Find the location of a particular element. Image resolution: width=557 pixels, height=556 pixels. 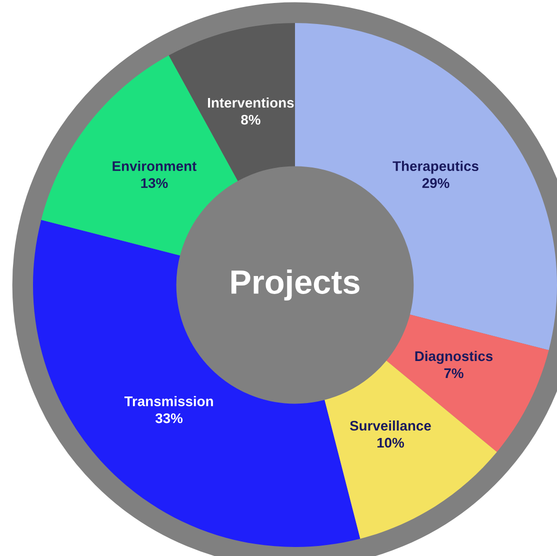

slice-label: Surveillance is located at coordinates (390, 425).